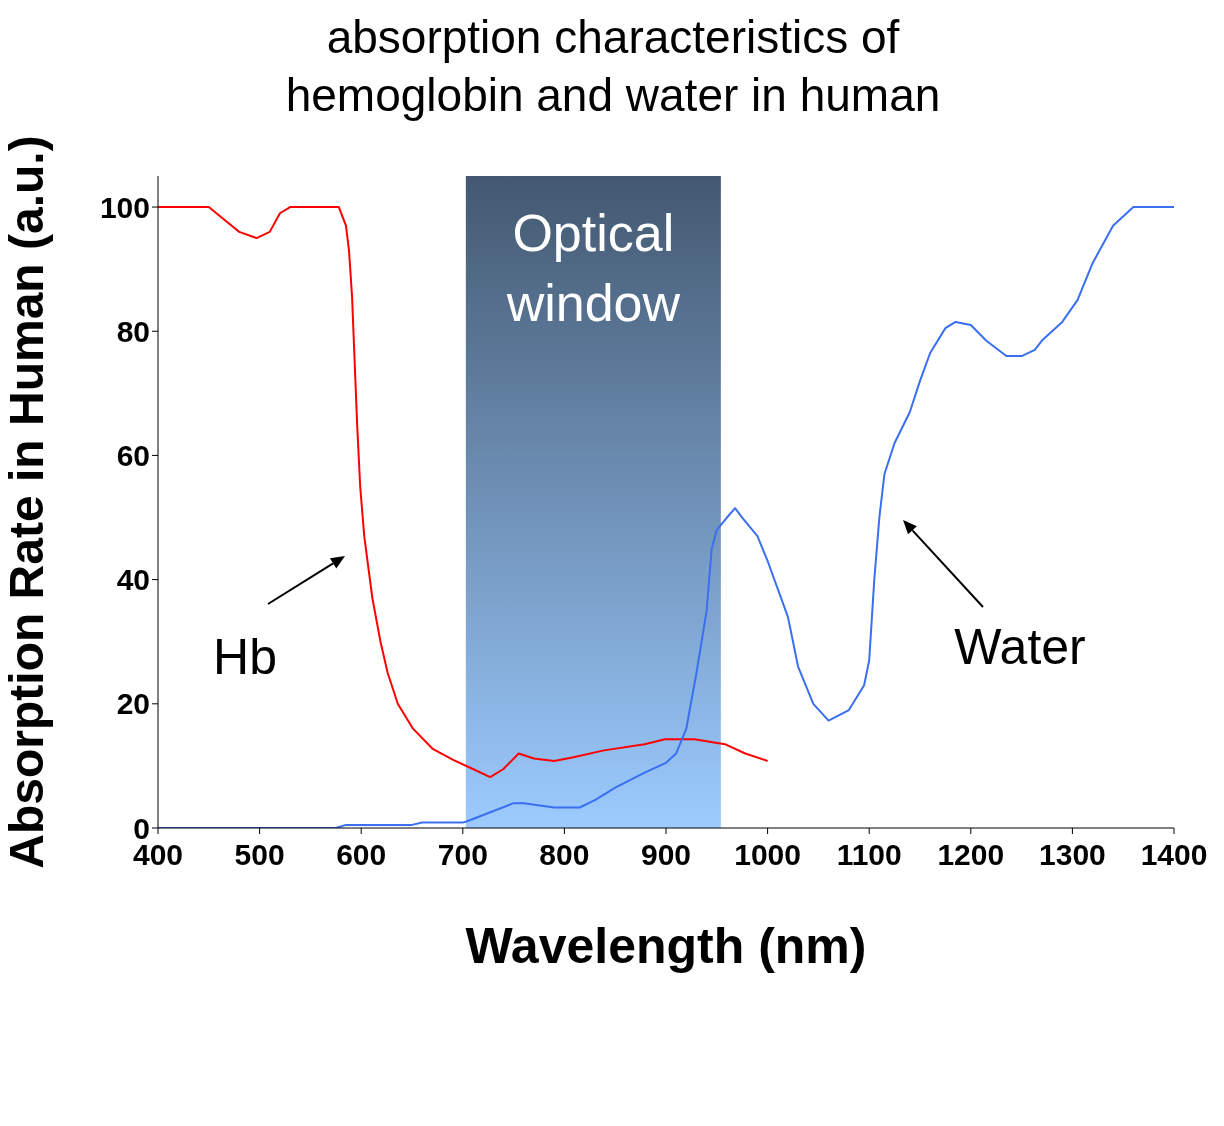 The height and width of the screenshot is (1126, 1224). I want to click on x-tick-label: 1100, so click(869, 855).